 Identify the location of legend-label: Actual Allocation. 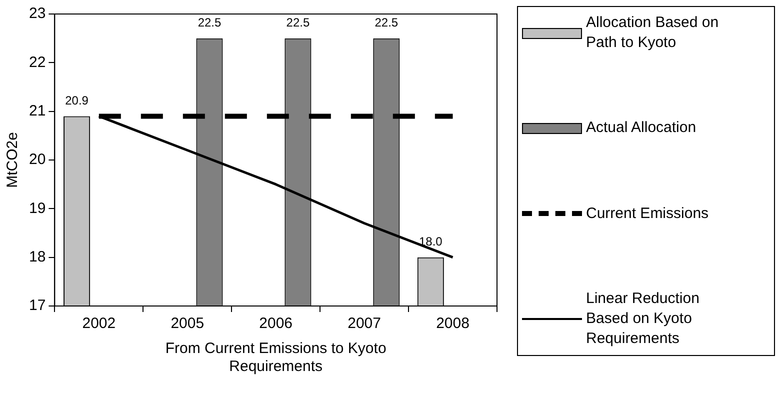
(642, 128).